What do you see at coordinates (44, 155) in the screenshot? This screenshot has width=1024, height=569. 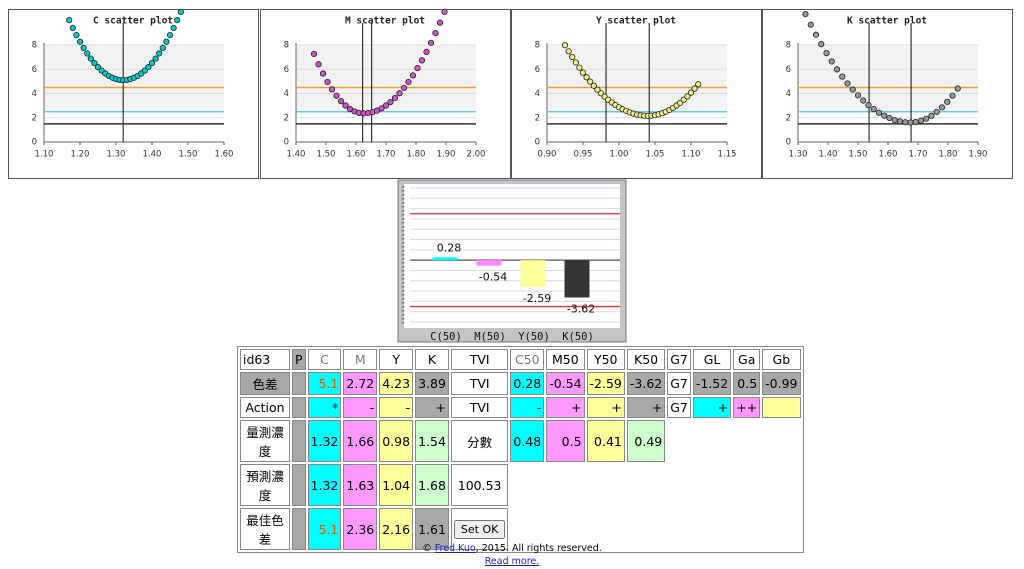 I see `x-tick-label: 1.10` at bounding box center [44, 155].